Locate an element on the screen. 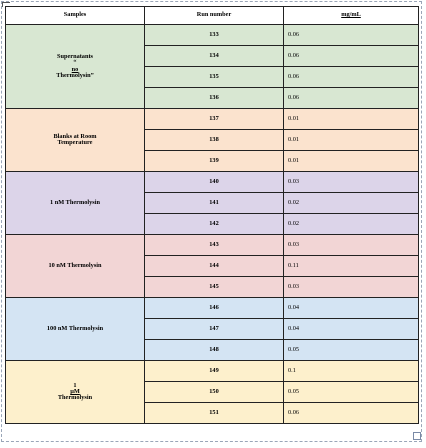 The height and width of the screenshot is (448, 426). header-run-number: Run number is located at coordinates (214, 15).